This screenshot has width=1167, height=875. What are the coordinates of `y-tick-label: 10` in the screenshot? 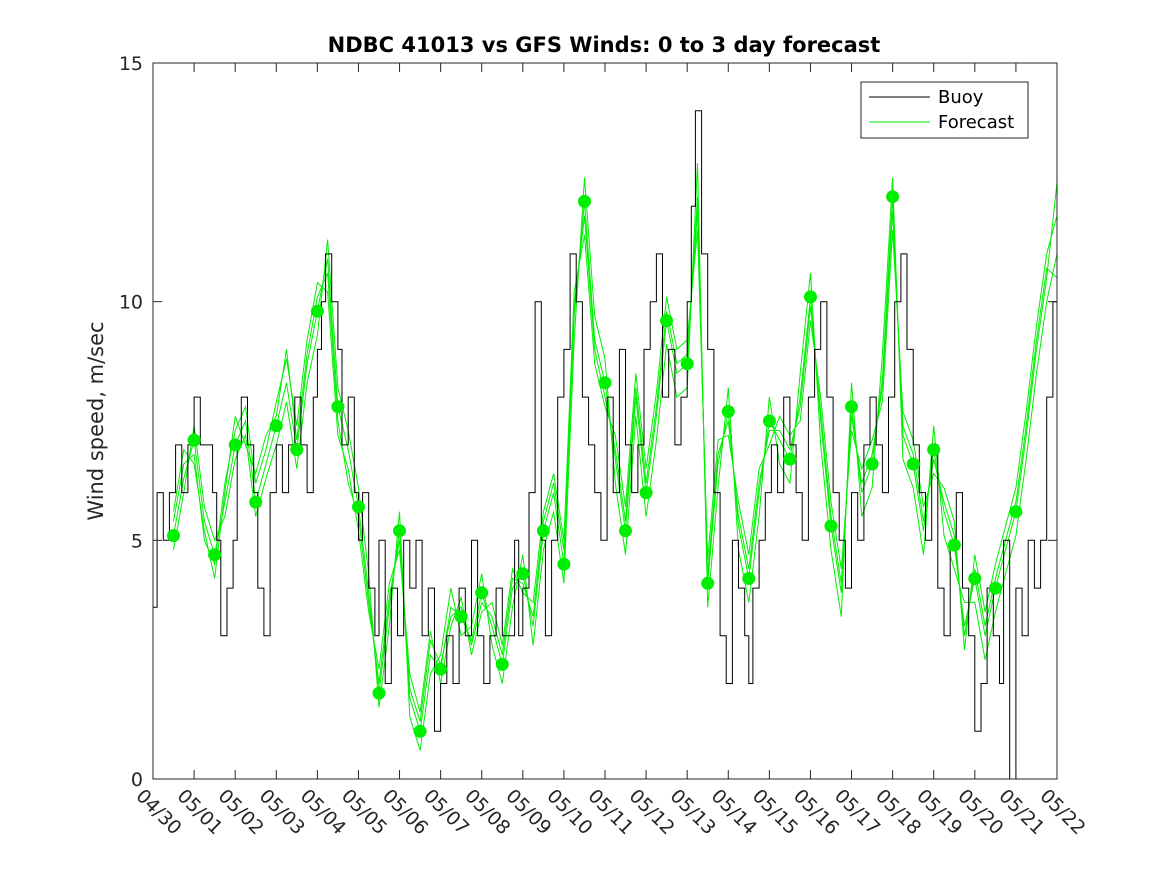 It's located at (131, 303).